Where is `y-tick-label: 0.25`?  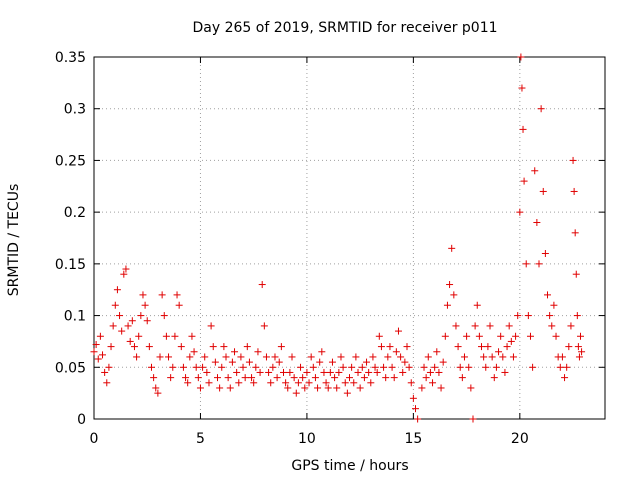 y-tick-label: 0.25 is located at coordinates (70, 161).